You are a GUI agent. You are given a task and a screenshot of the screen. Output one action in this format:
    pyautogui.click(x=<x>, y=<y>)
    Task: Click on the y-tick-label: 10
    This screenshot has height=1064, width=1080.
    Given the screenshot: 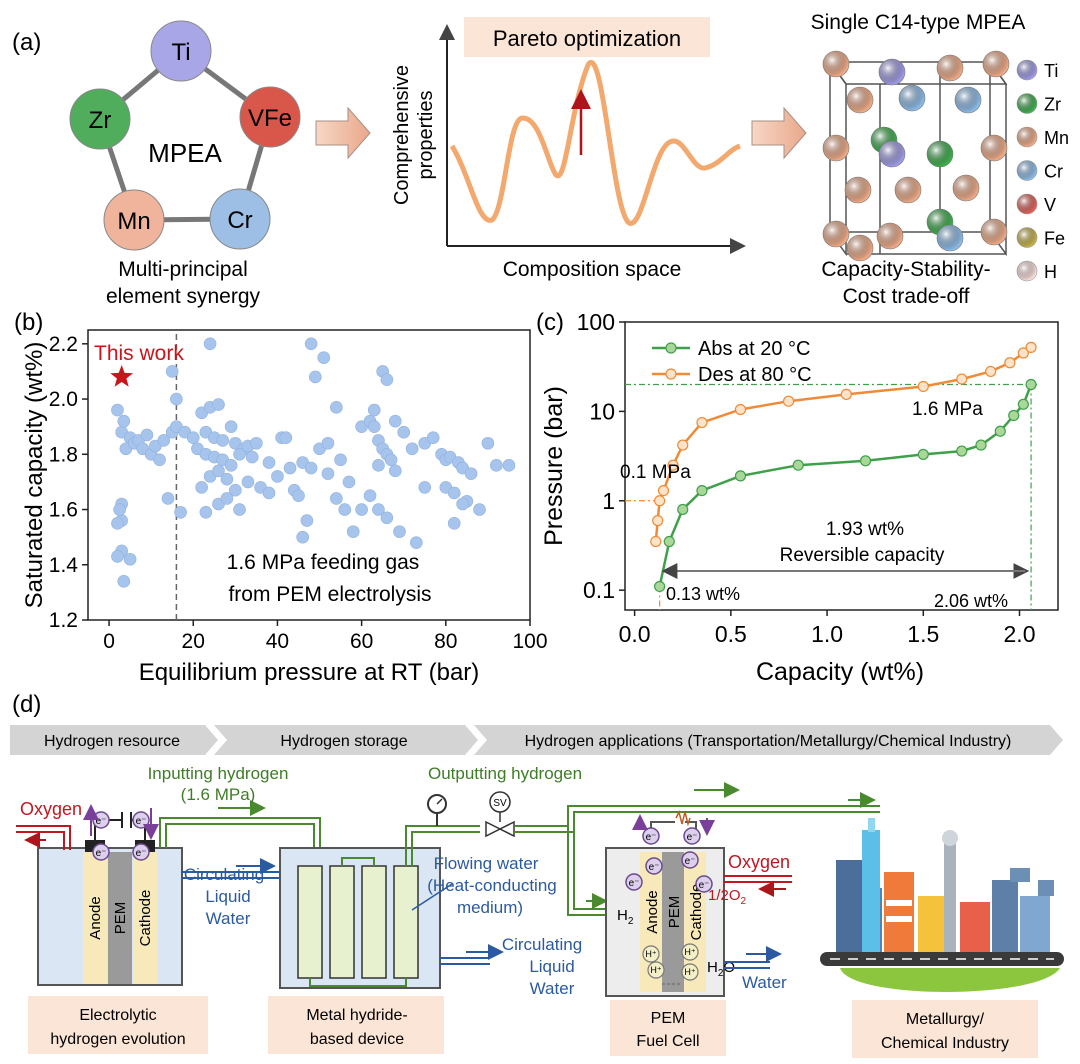 What is the action you would take?
    pyautogui.click(x=602, y=411)
    